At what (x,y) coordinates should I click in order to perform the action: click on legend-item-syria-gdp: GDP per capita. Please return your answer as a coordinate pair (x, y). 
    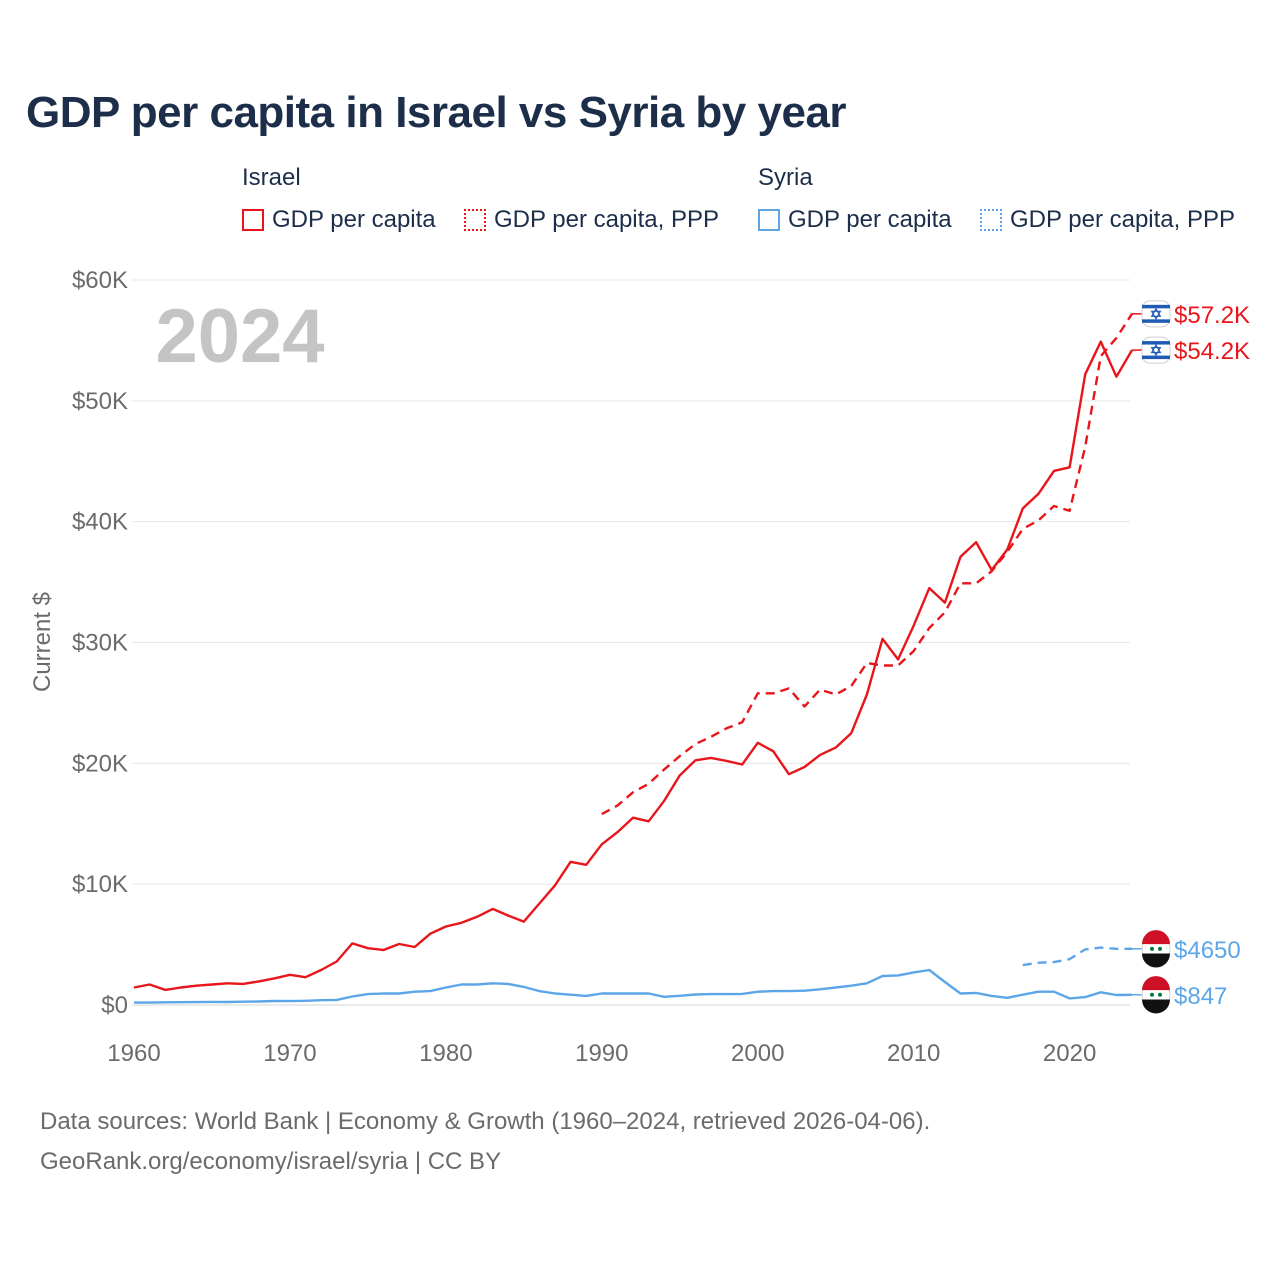
    Looking at the image, I should click on (855, 220).